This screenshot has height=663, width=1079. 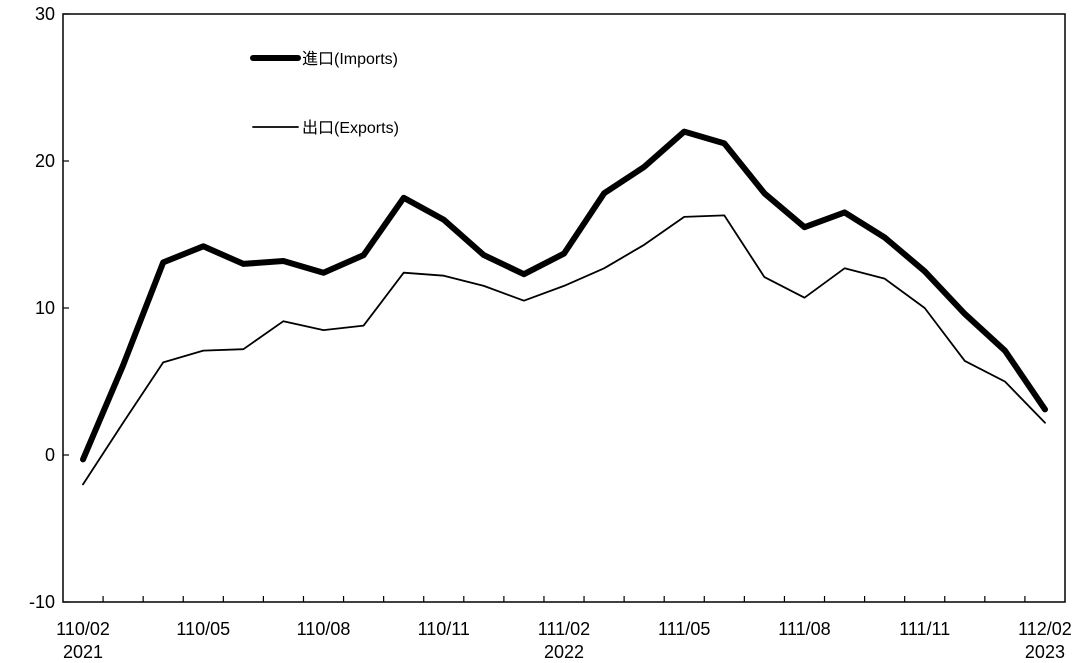 What do you see at coordinates (804, 629) in the screenshot?
I see `x-tick-label: 111/08` at bounding box center [804, 629].